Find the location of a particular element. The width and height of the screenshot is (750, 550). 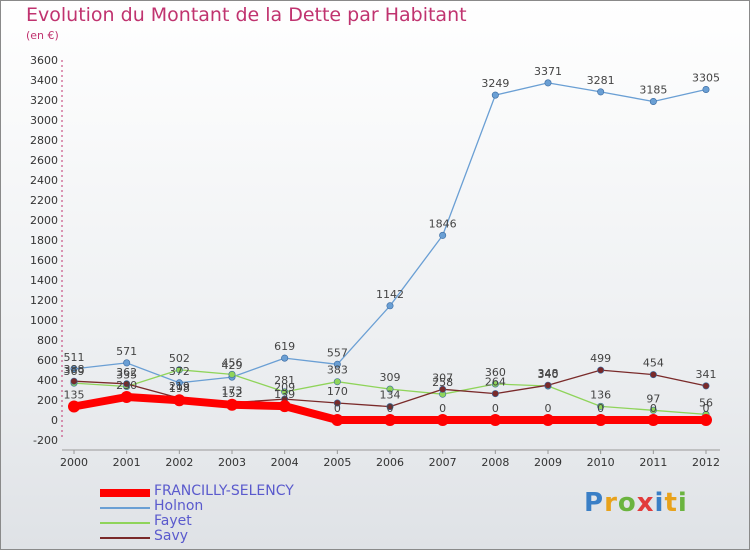

legend-label-holnon: Holnon is located at coordinates (179, 506).